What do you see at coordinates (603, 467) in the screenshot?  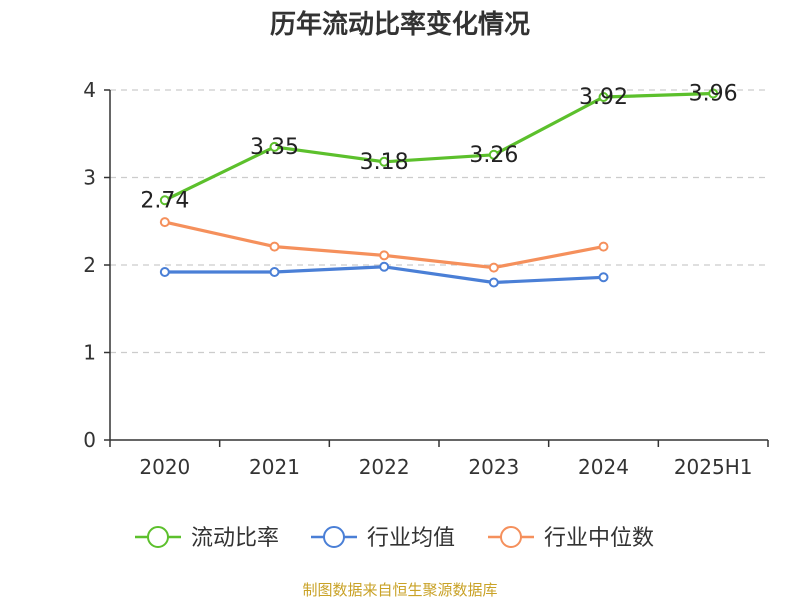 I see `x-tick-label-2024: 2024` at bounding box center [603, 467].